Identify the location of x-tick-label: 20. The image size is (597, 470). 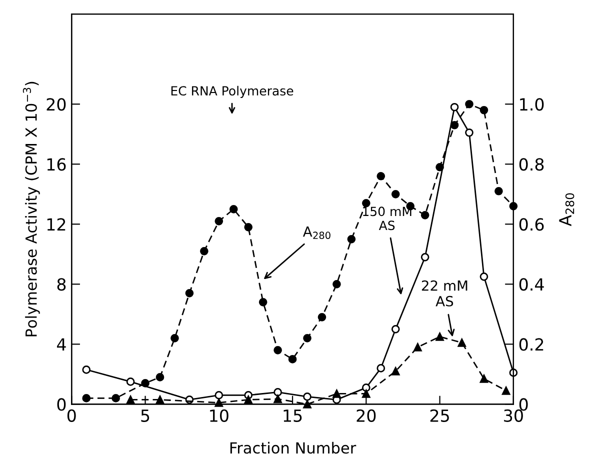
(366, 415).